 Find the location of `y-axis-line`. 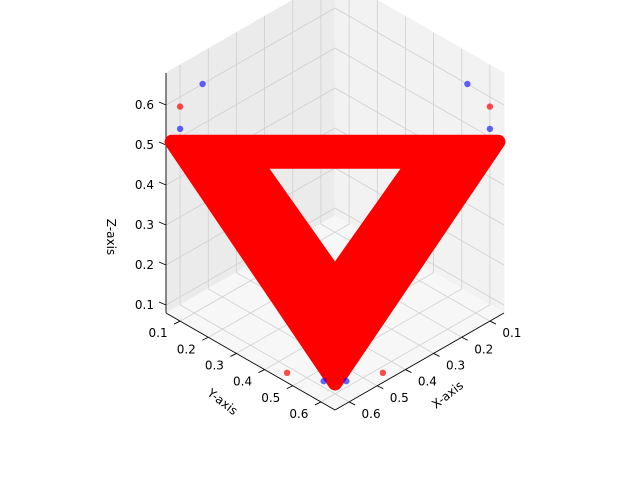

y-axis-line is located at coordinates (250, 361).